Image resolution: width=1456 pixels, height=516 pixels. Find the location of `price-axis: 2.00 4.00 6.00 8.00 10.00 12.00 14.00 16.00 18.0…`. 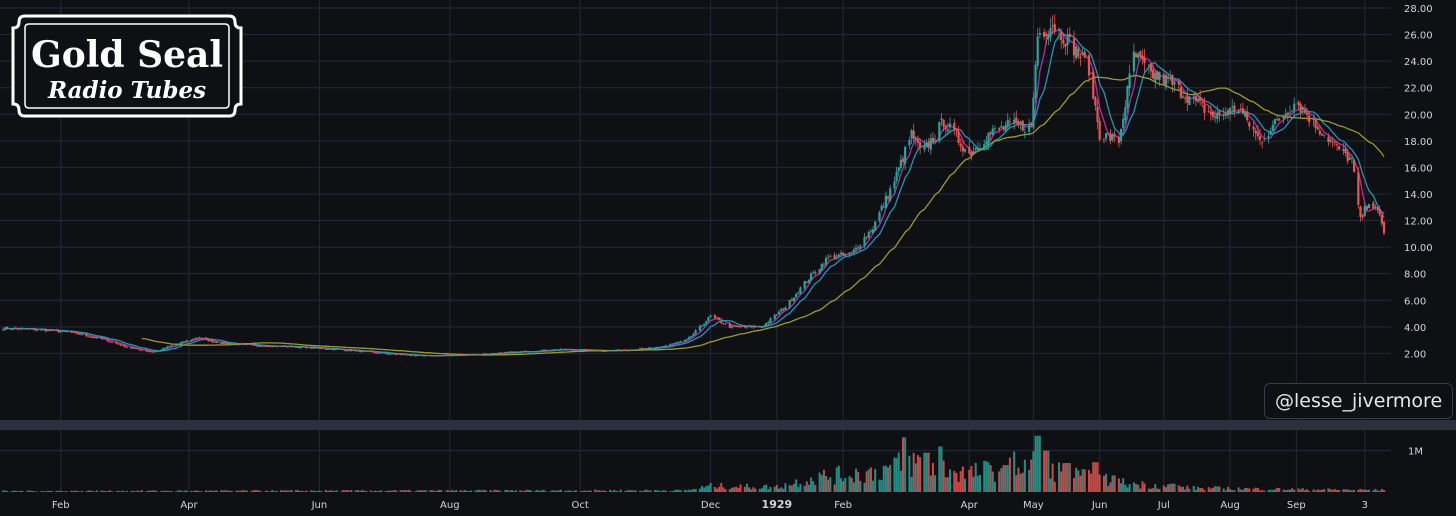

price-axis: 2.00 4.00 6.00 8.00 10.00 12.00 14.00 16.00 18.0… is located at coordinates (1418, 231).